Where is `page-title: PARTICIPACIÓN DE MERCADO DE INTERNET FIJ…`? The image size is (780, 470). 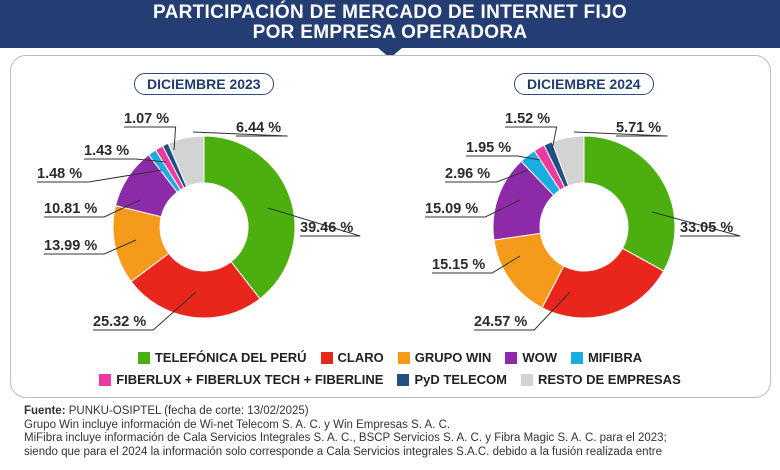
page-title: PARTICIPACIÓN DE MERCADO DE INTERNET FIJ… is located at coordinates (390, 29).